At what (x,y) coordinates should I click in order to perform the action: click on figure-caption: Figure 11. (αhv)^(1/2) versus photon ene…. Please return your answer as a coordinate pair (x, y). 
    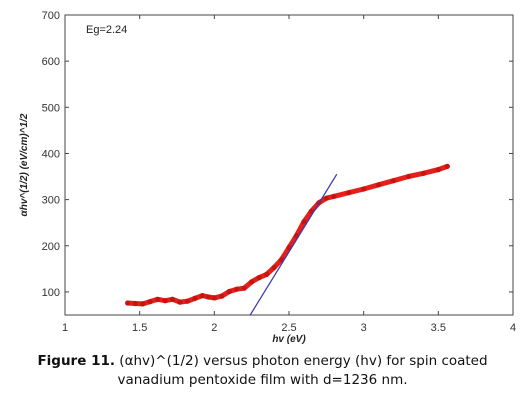
    Looking at the image, I should click on (262, 371).